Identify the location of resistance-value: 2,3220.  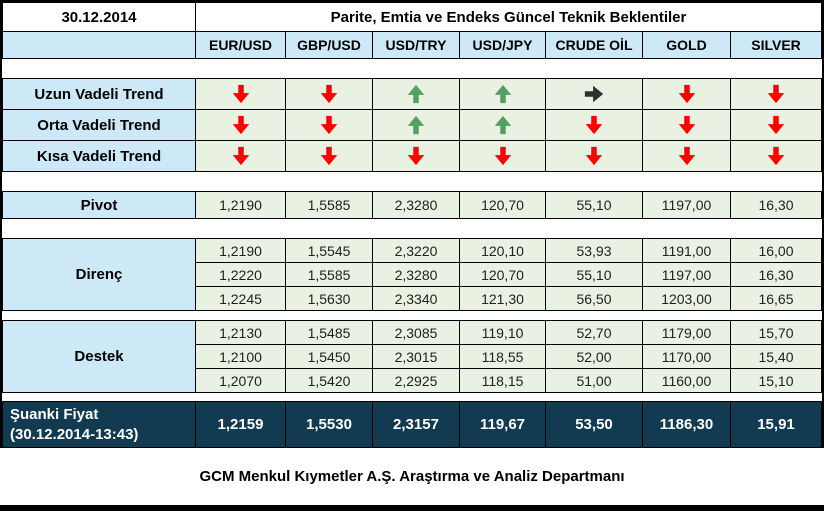
(416, 251).